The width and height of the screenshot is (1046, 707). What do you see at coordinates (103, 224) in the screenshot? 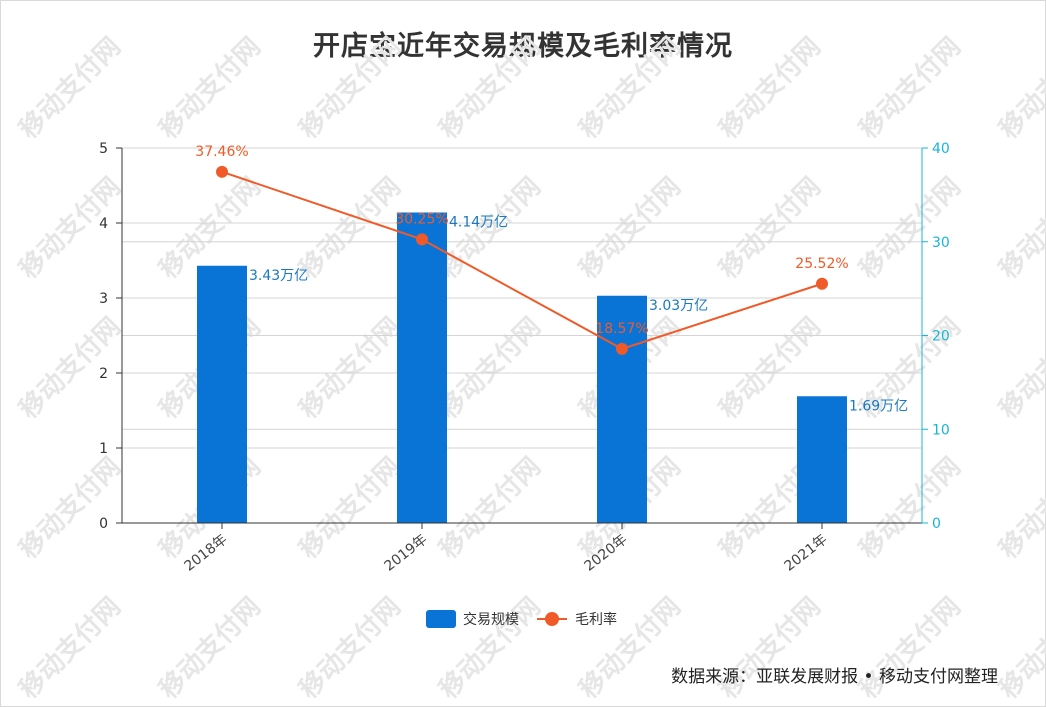
I see `left-tick-label: 4` at bounding box center [103, 224].